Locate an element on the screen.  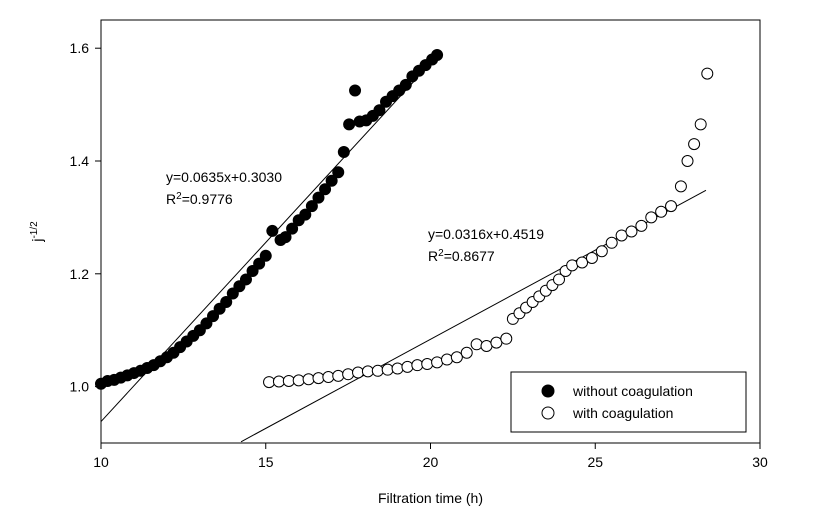
text-part: =0.9776 is located at coordinates (207, 199).